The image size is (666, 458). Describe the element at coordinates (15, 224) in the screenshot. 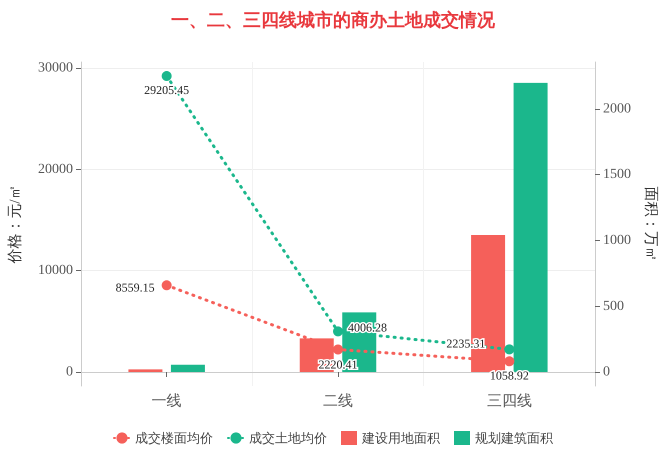

I see `y-axis-title: 价格：元/㎡` at that location.